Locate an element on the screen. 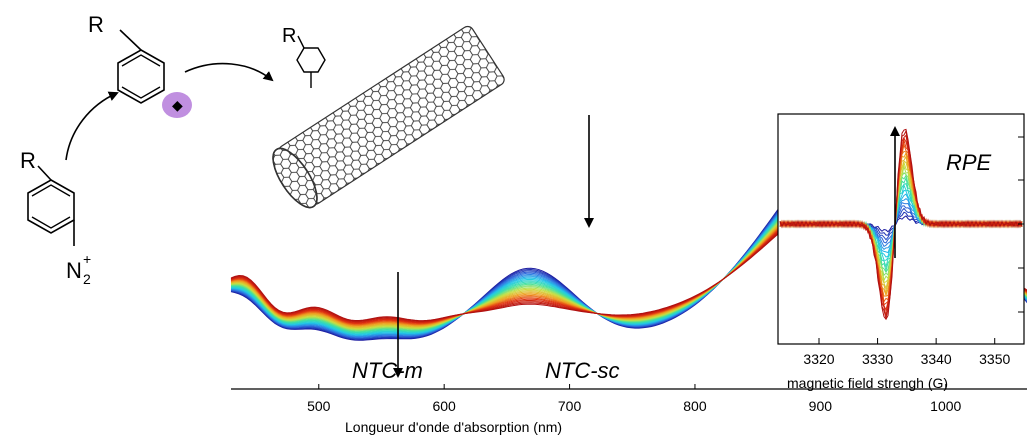  epr-curves is located at coordinates (901, 224).